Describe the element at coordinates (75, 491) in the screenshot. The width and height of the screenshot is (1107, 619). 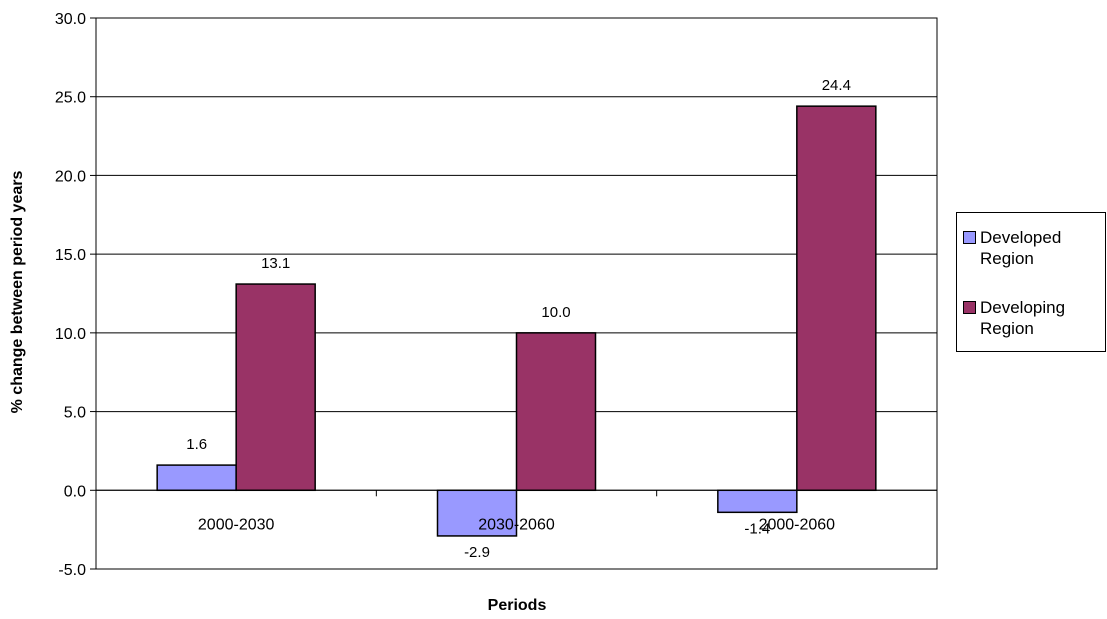
I see `y-tick-label: 0.0` at that location.